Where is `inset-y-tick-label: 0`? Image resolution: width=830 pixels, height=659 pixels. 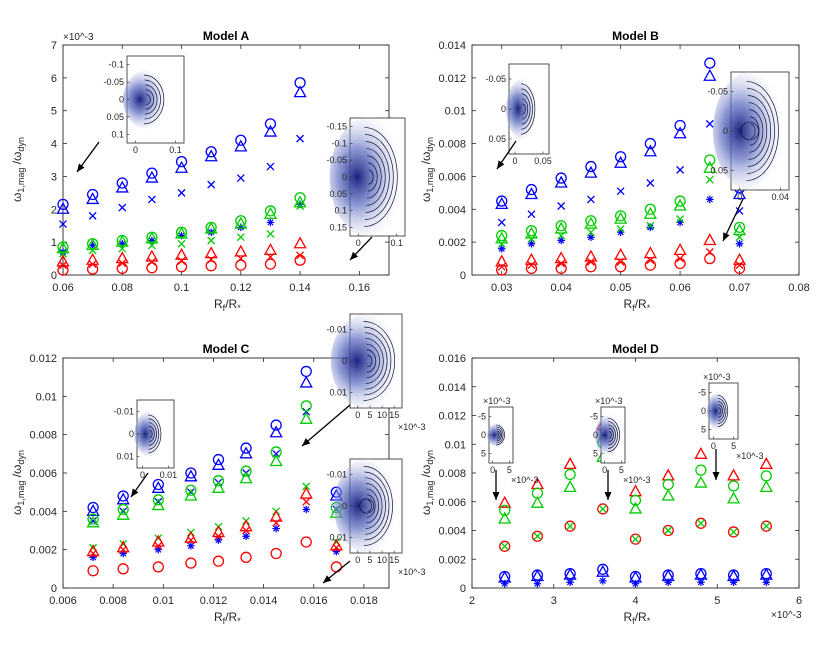 inset-y-tick-label: 0 is located at coordinates (725, 131).